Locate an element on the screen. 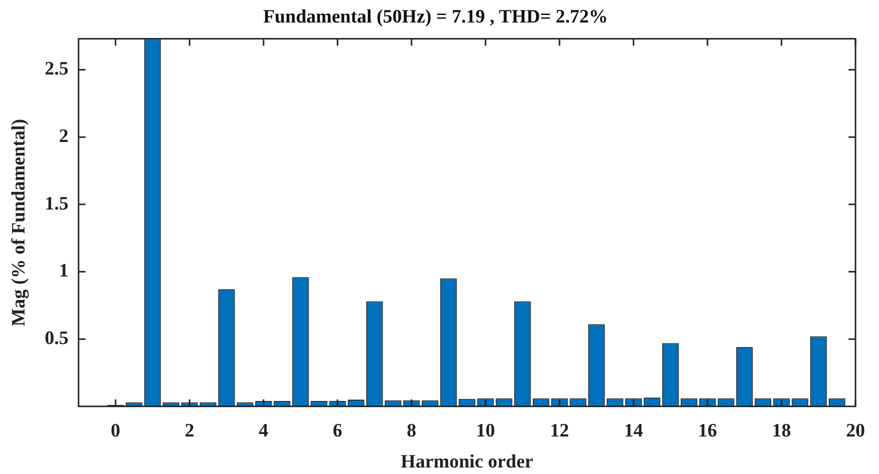  y-tick-label: 2 is located at coordinates (64, 136).